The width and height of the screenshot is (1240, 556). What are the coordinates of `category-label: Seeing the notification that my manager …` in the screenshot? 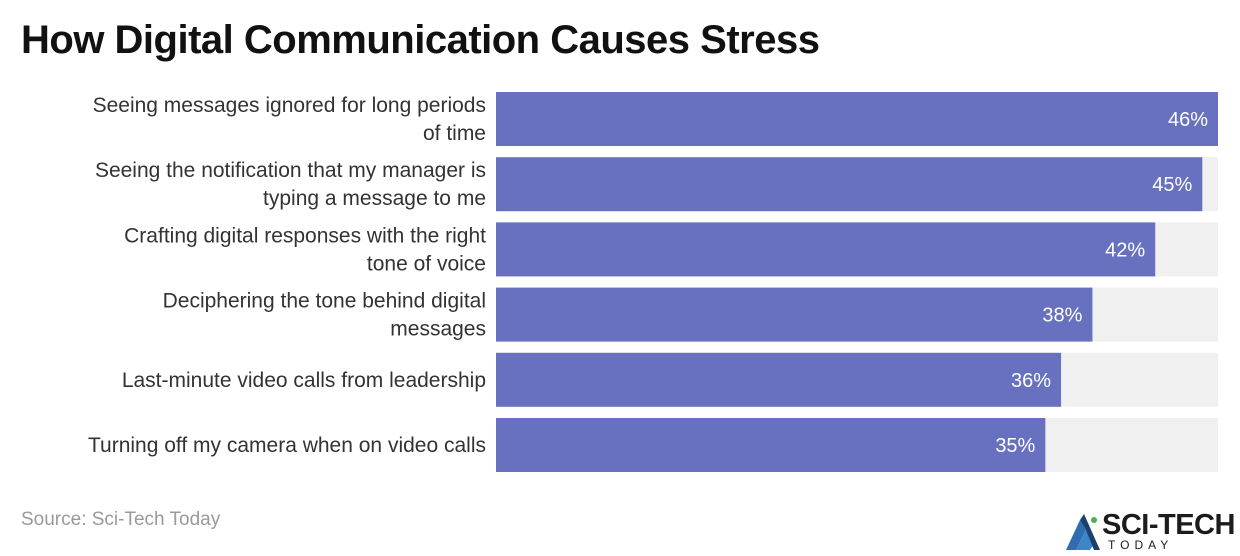 It's located at (290, 170).